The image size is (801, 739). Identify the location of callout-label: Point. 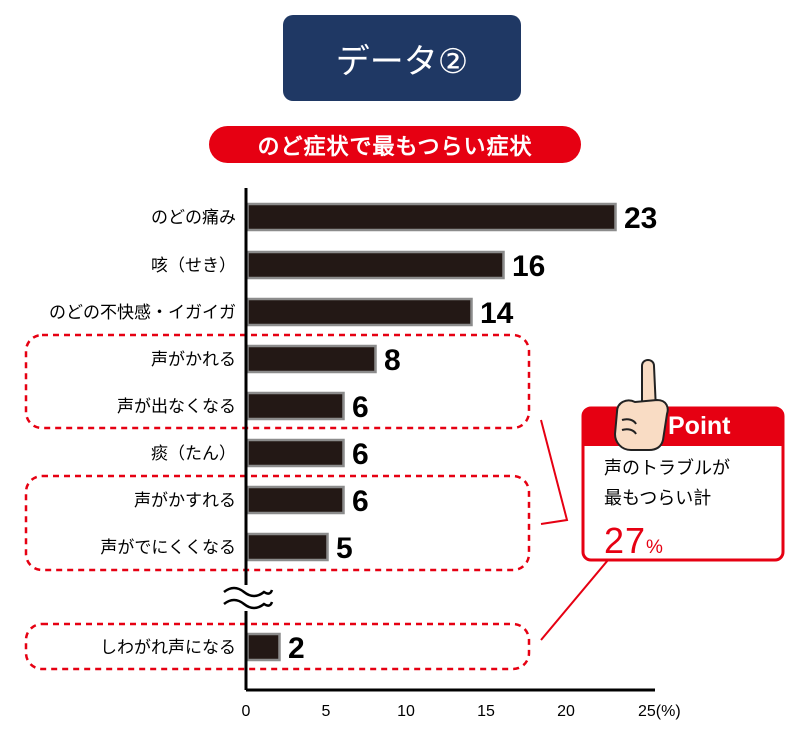
(699, 426).